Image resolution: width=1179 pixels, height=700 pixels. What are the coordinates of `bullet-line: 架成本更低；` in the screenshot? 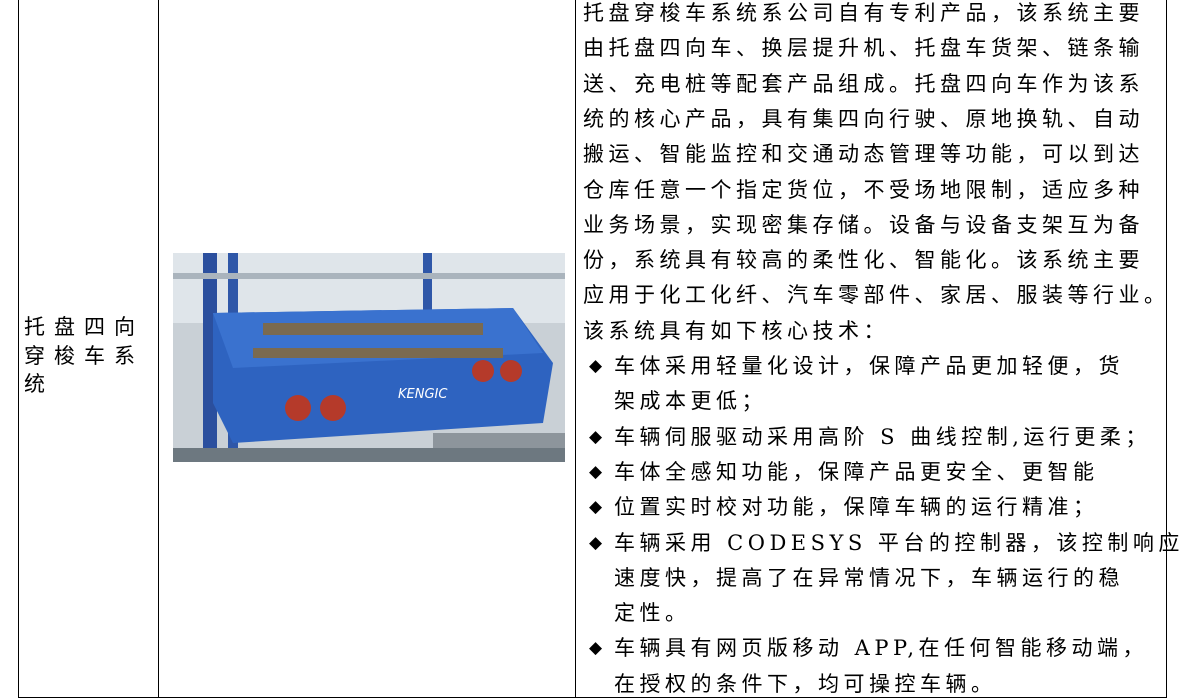 It's located at (690, 401).